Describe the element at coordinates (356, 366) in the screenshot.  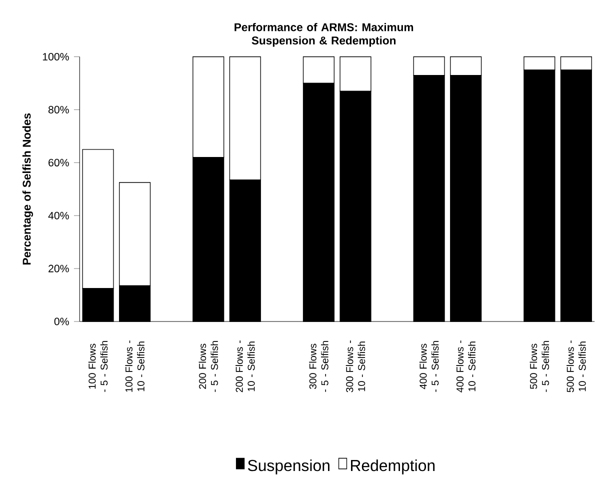
I see `x-tick-label: 300 Flows - 10 - Selfish` at that location.